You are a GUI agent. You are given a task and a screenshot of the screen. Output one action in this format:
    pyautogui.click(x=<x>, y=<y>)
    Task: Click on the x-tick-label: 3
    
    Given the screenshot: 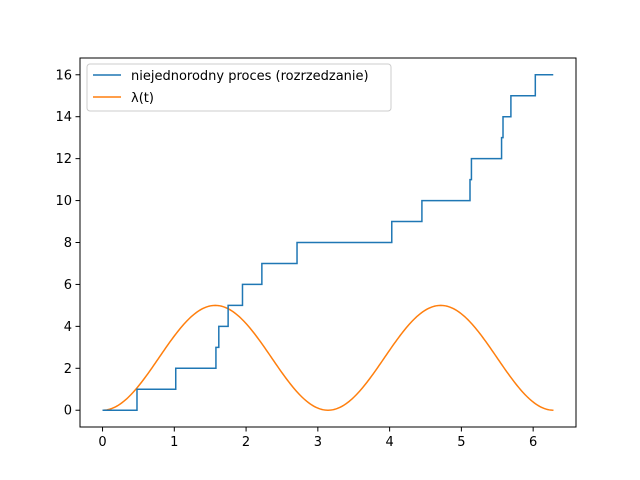 What is the action you would take?
    pyautogui.click(x=318, y=442)
    